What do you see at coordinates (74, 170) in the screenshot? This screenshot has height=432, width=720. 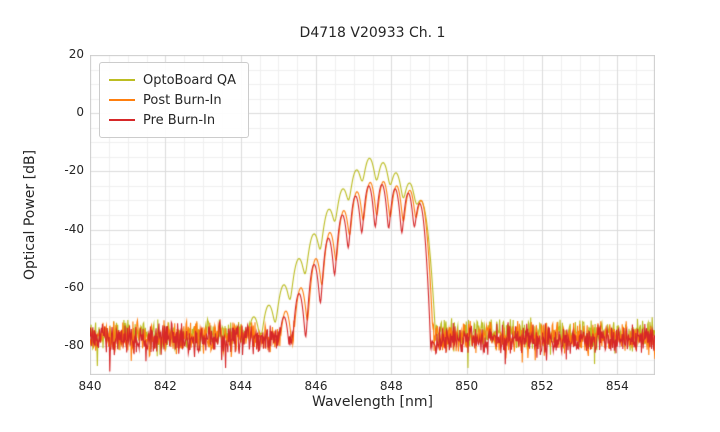 I see `y-tick-label: -20` at bounding box center [74, 170].